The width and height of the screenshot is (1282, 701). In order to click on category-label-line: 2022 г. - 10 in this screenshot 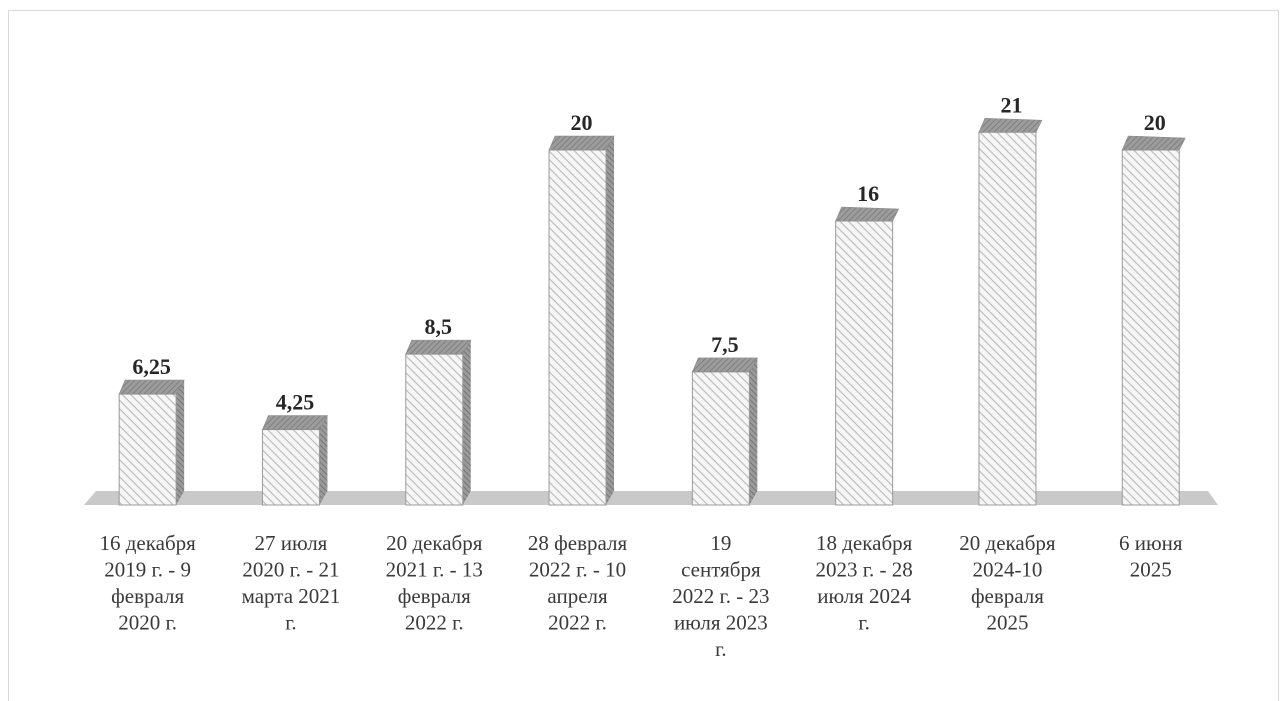, I will do `click(577, 570)`.